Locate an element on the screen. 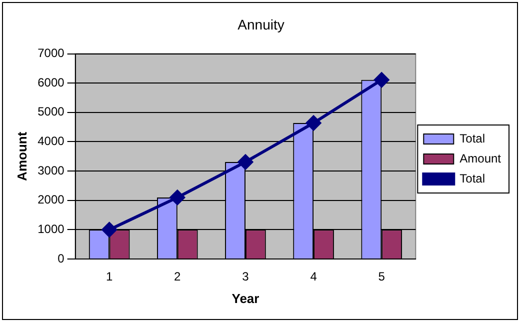 This screenshot has height=323, width=522. x-tick-label: 1 is located at coordinates (109, 277).